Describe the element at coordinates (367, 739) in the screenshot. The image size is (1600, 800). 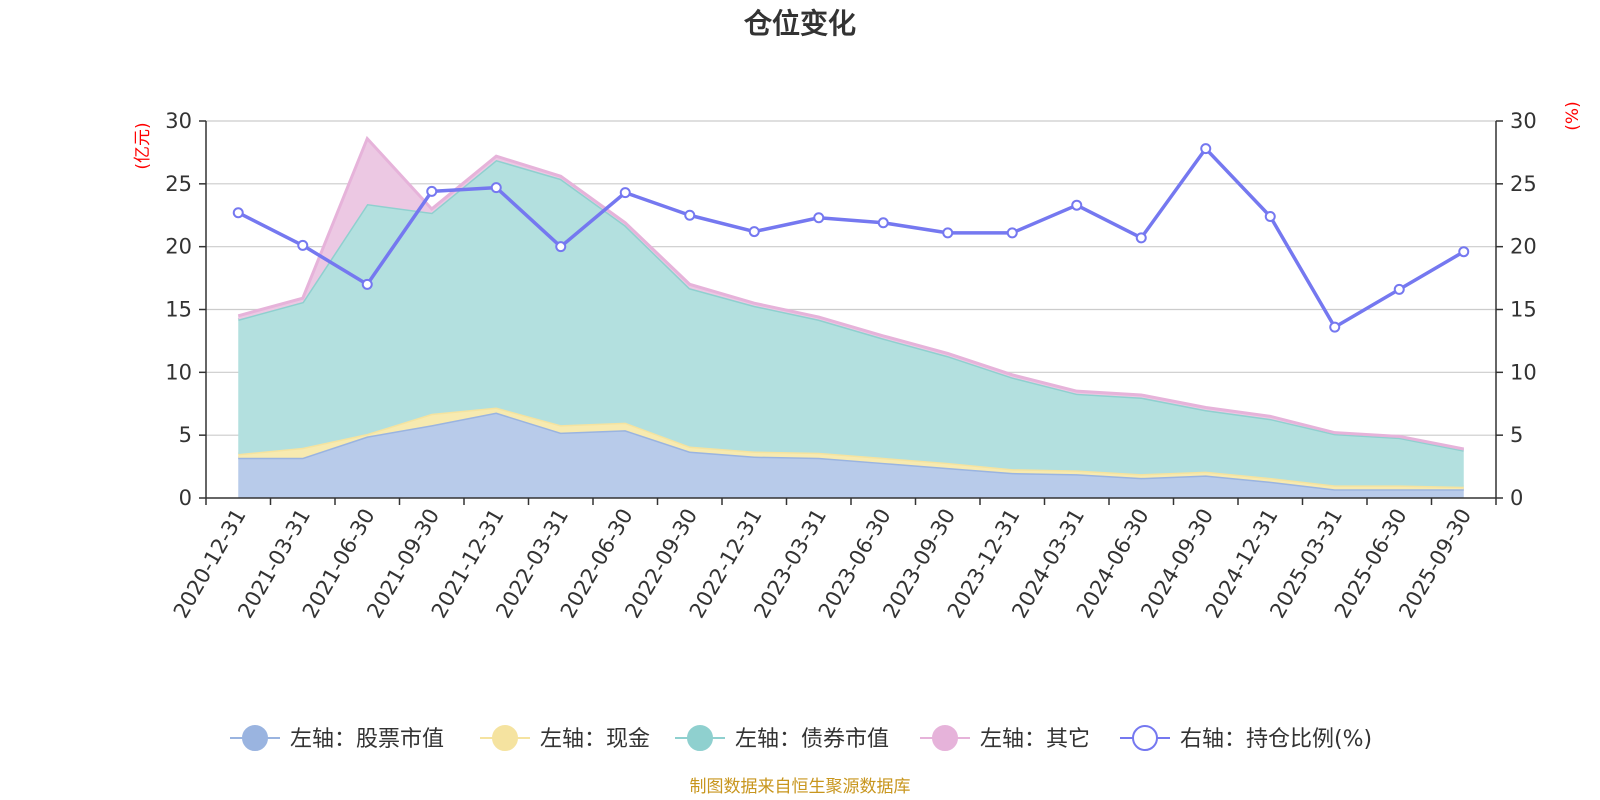
I see `legend-label: 左轴：股票市值` at that location.